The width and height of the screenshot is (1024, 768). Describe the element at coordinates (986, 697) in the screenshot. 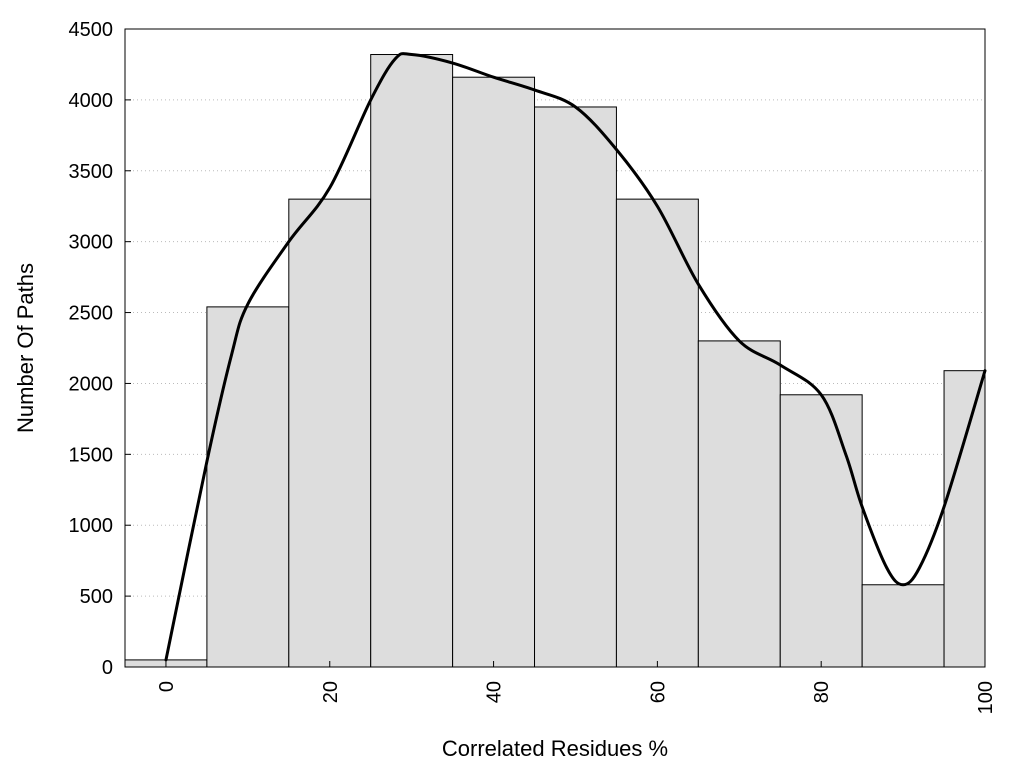

I see `x-tick-label: 100` at that location.